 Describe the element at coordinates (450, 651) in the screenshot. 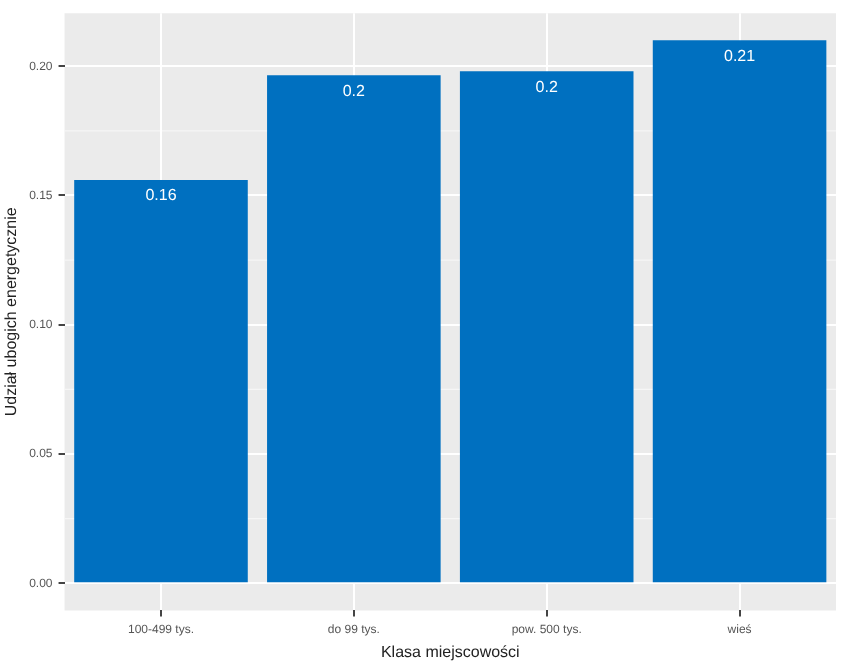

I see `x-axis-title: Klasa miejscowości` at that location.